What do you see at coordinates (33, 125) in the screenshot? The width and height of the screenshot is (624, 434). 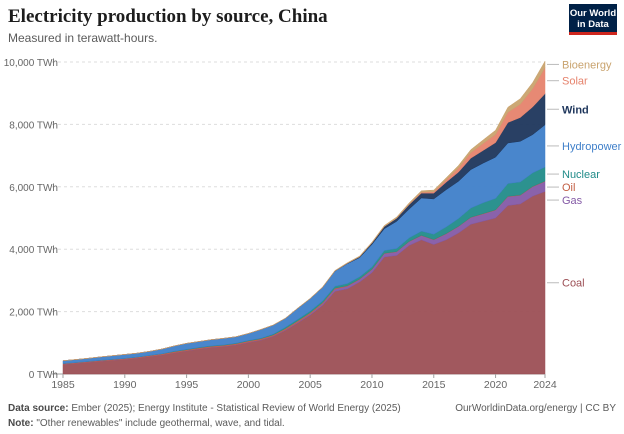 I see `y-tick-label: 8,000 TWh` at bounding box center [33, 125].